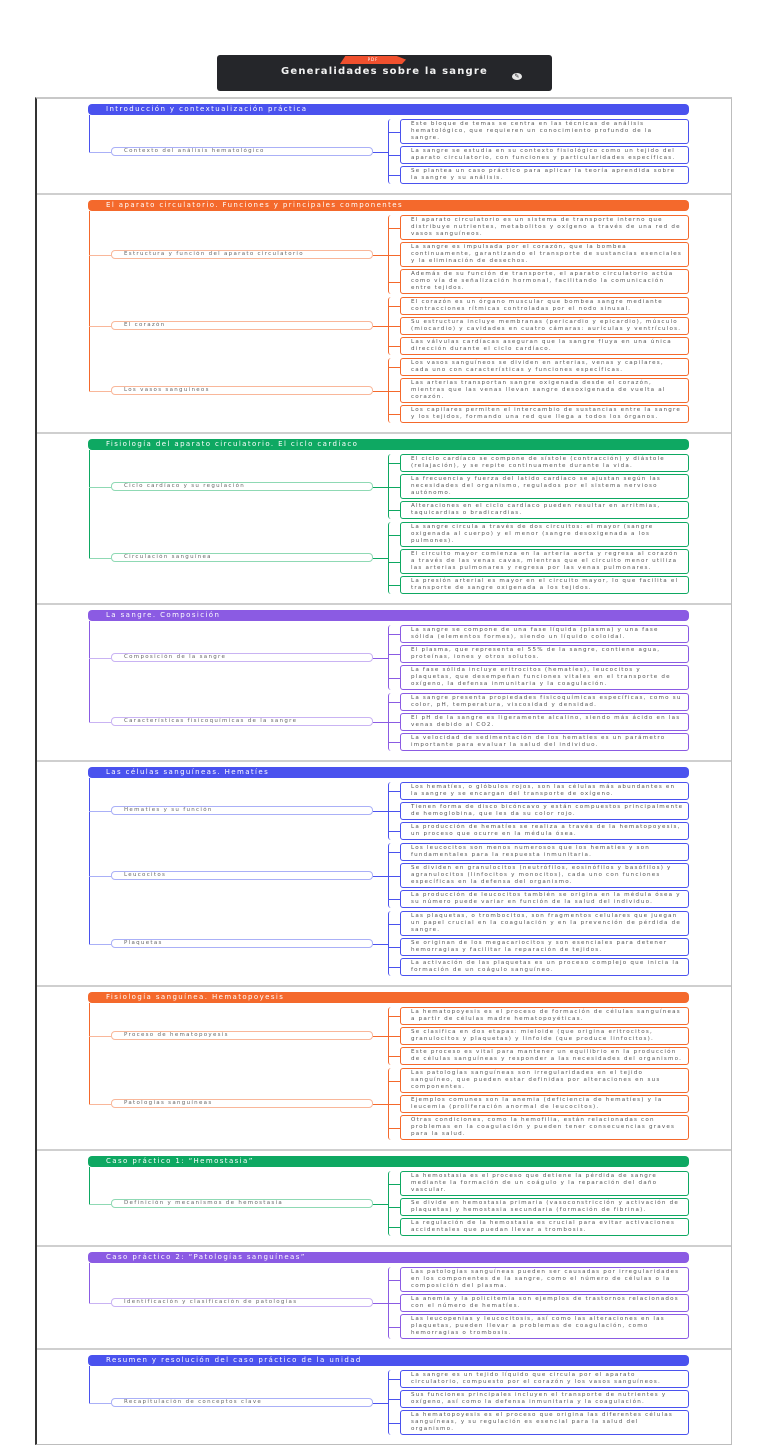  Describe the element at coordinates (388, 772) in the screenshot. I see `section-title: Las células sanguíneas. Hematíes` at that location.